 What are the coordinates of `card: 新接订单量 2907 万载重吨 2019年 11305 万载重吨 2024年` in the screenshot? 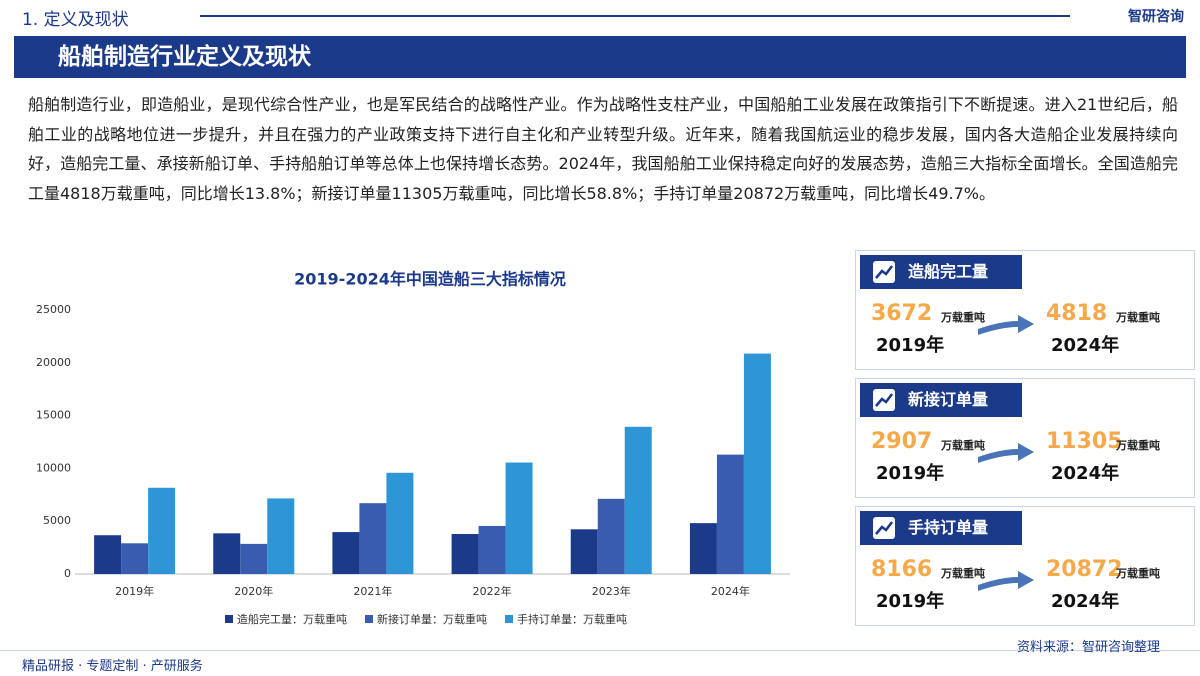 It's located at (1025, 438).